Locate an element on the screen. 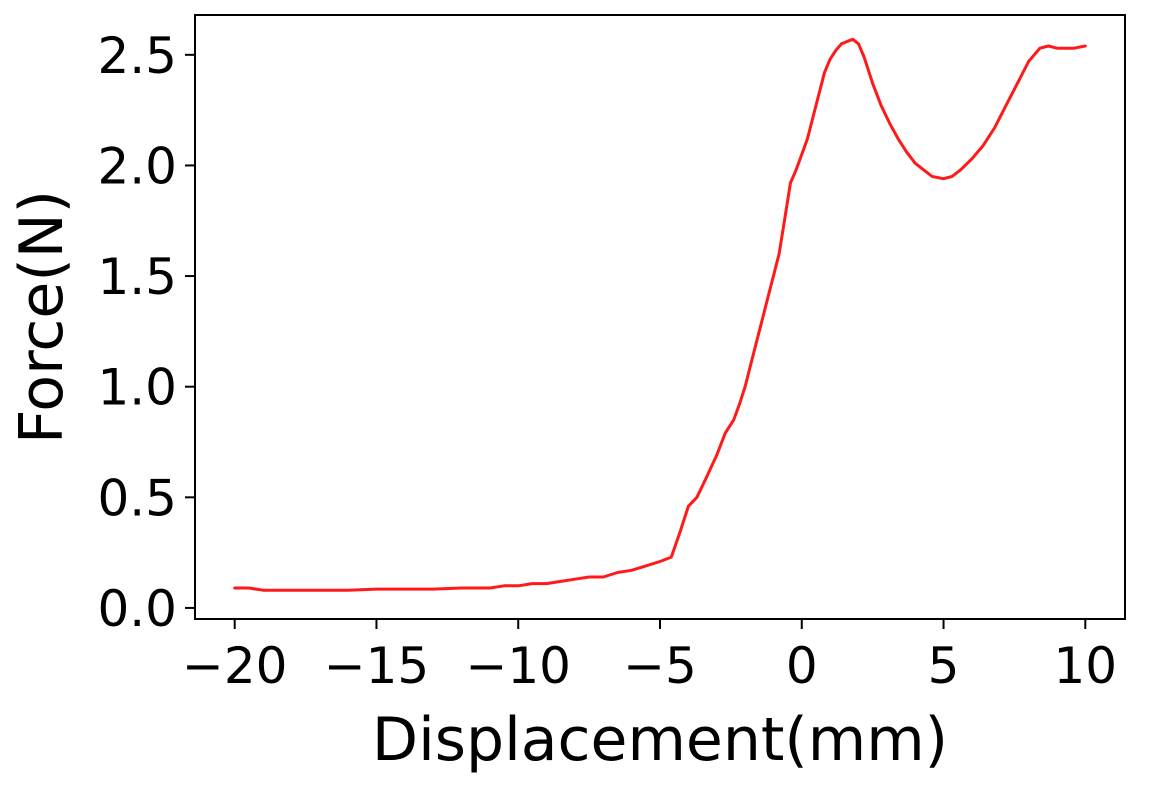 The image size is (1162, 790). x-tick-label: 5 is located at coordinates (944, 666).